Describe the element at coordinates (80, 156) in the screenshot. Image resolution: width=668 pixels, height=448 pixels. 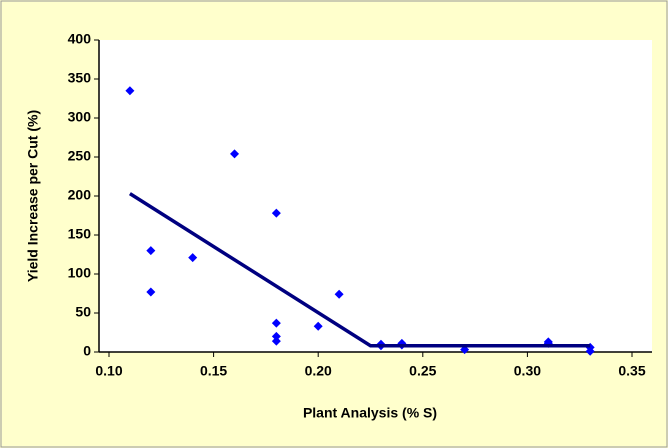
I see `y-tick-label: 250` at that location.